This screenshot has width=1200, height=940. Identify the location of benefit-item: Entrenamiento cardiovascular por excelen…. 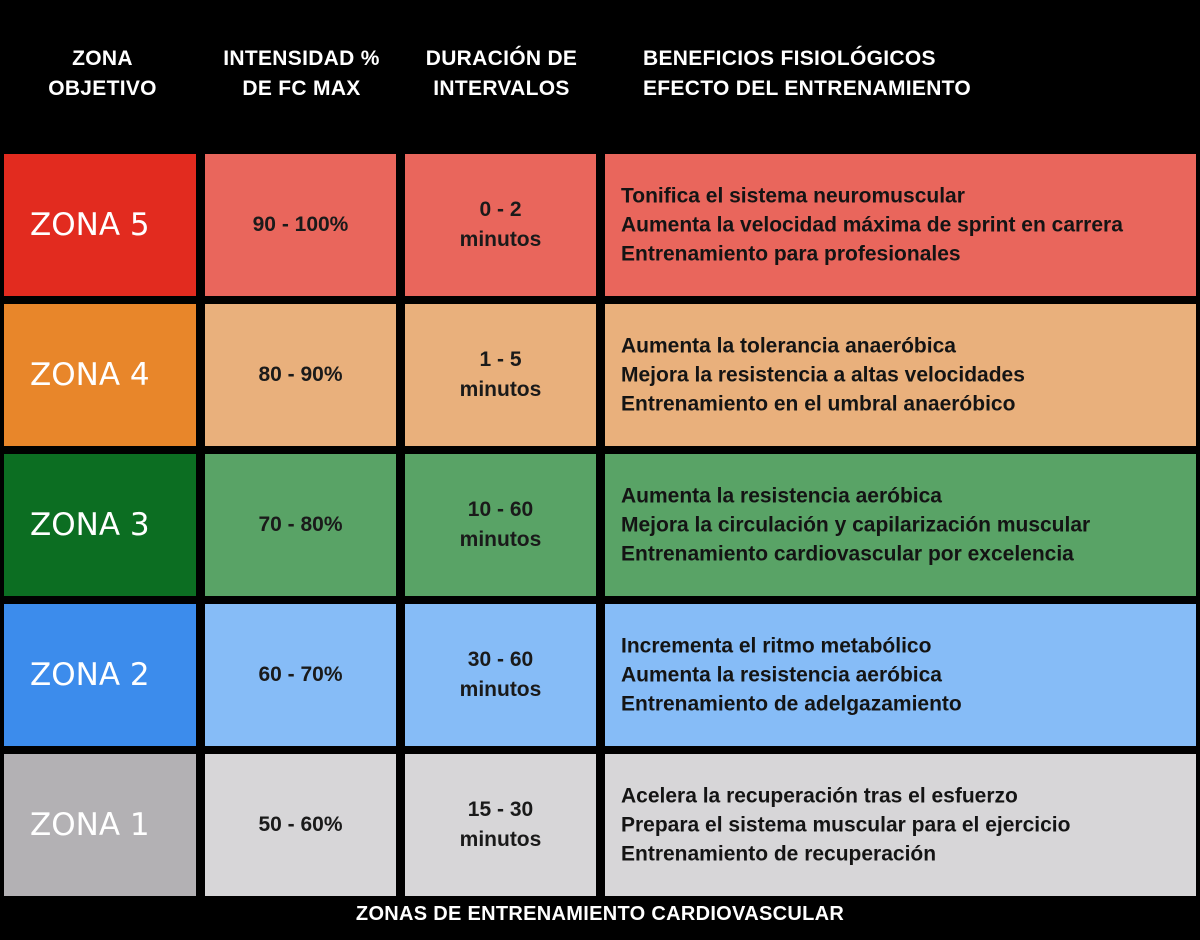
(847, 554).